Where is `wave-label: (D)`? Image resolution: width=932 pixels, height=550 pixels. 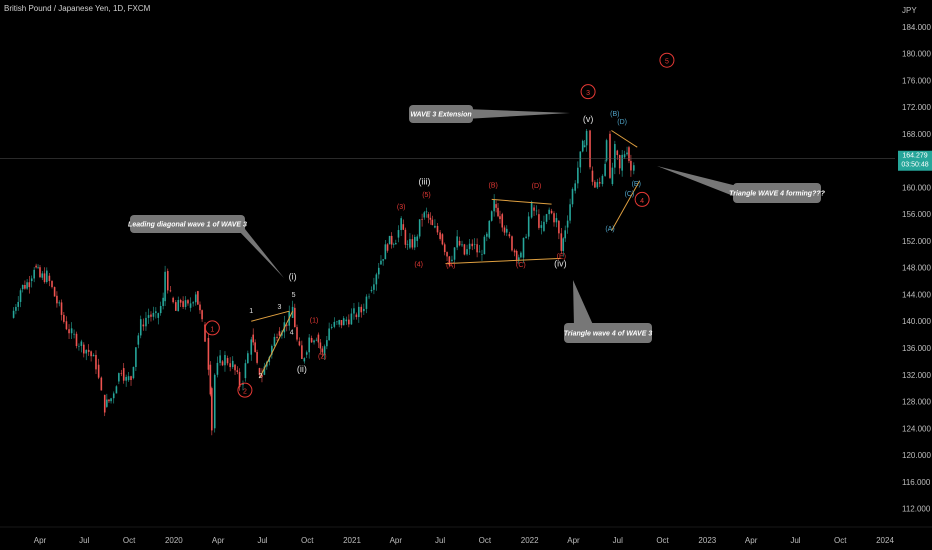 wave-label: (D) is located at coordinates (537, 186).